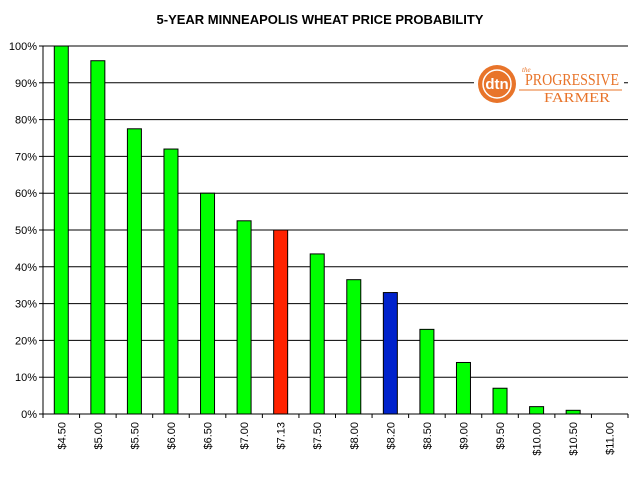 This screenshot has width=640, height=480. Describe the element at coordinates (26, 268) in the screenshot. I see `y-tick-label: 40%` at that location.